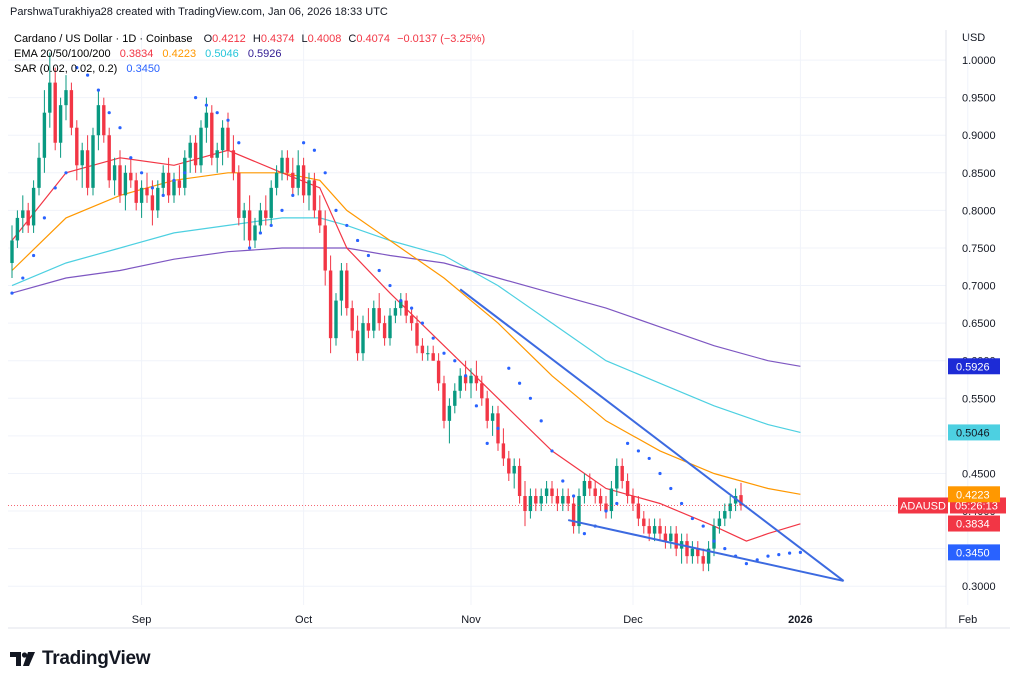 The width and height of the screenshot is (1024, 685). What do you see at coordinates (979, 324) in the screenshot?
I see `price-tick-label: 0.6500` at bounding box center [979, 324].